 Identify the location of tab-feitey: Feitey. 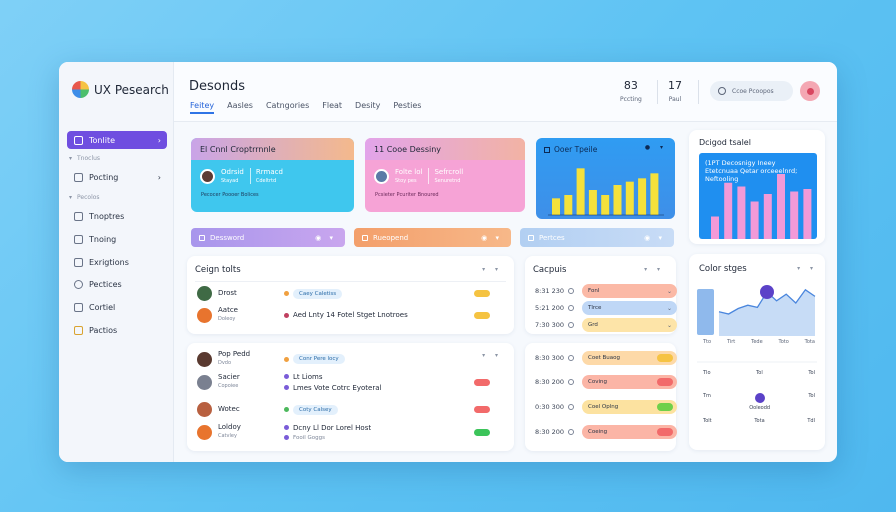
(202, 107).